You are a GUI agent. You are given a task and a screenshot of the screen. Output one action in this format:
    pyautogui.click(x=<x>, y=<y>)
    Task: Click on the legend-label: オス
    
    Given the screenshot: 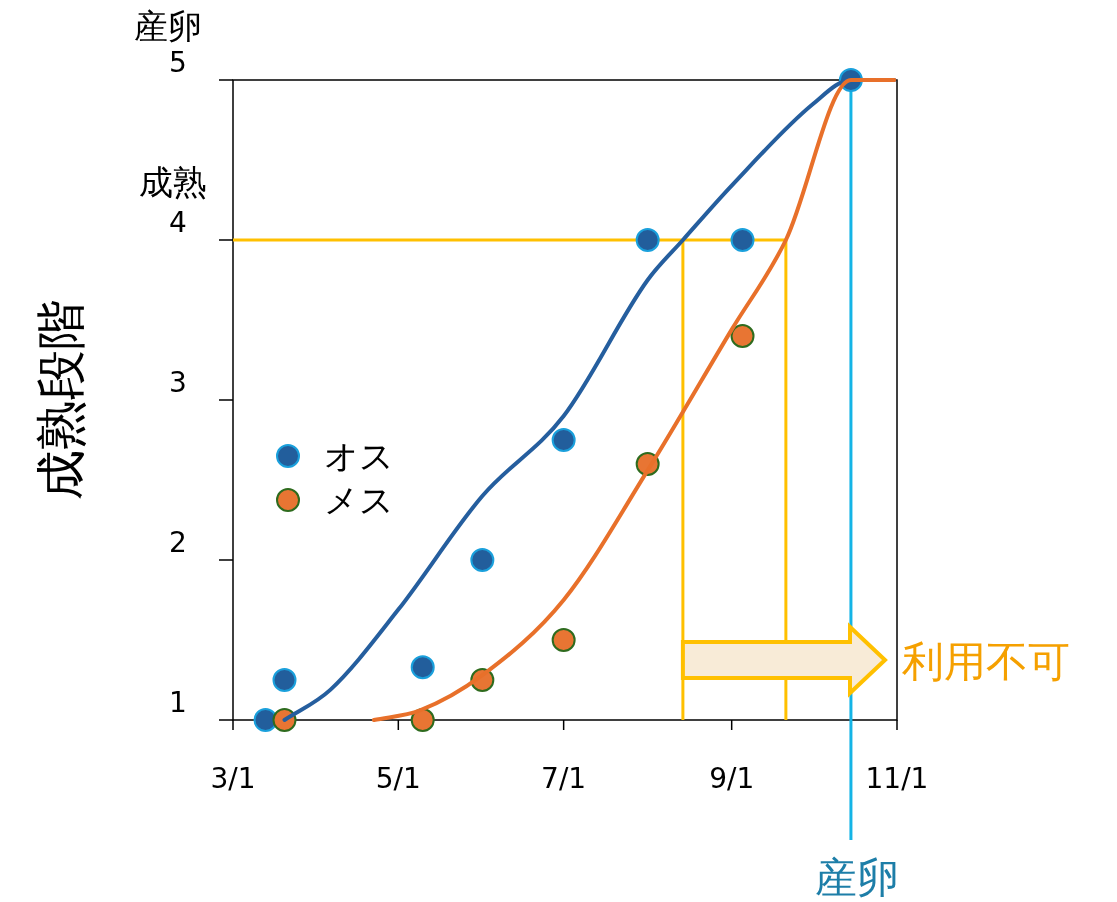 What is the action you would take?
    pyautogui.click(x=359, y=456)
    